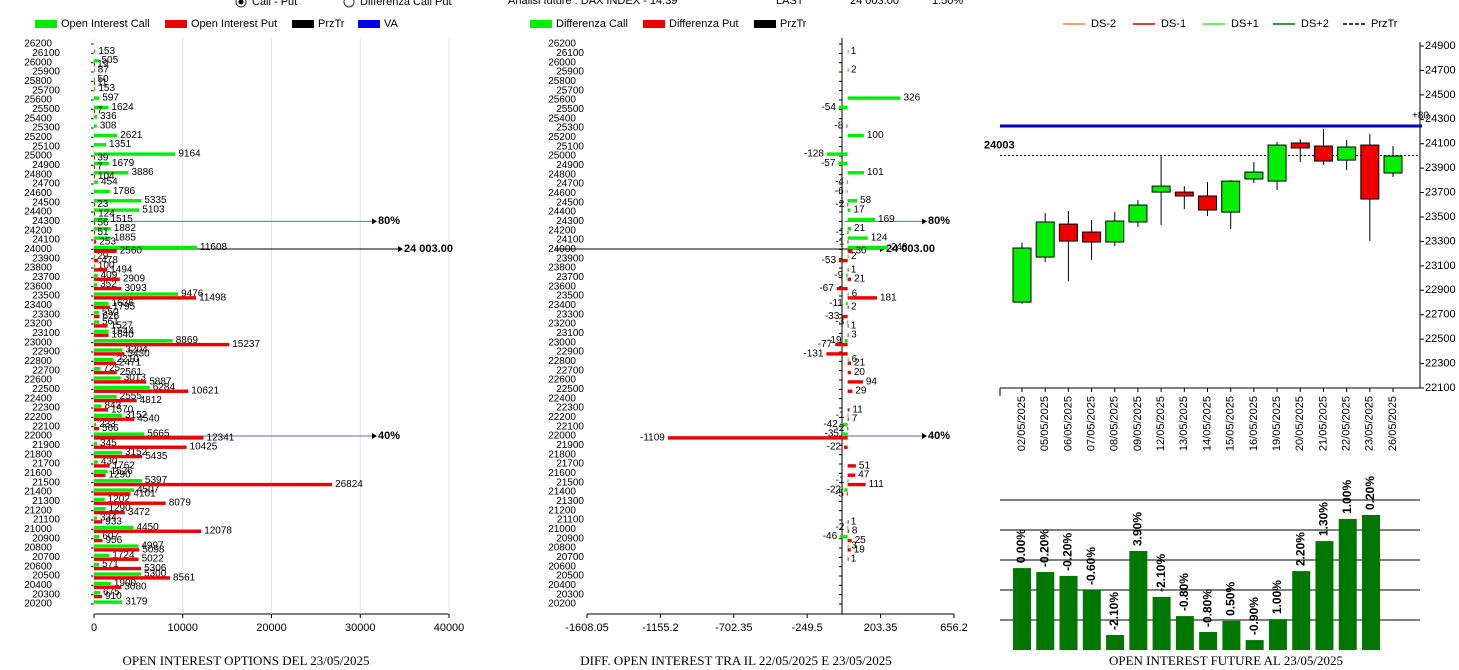  Describe the element at coordinates (110, 428) in the screenshot. I see `value-label: 566` at that location.